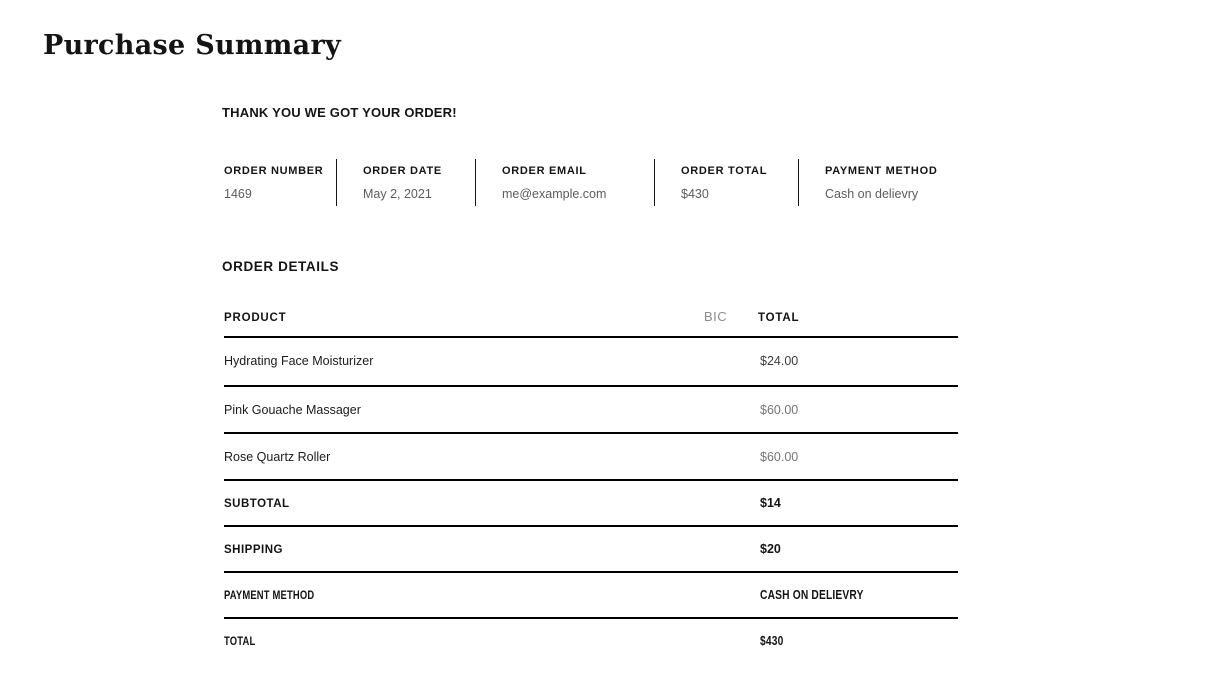  What do you see at coordinates (591, 362) in the screenshot?
I see `table-row: Hydrating Face Moisturizer $24.00` at bounding box center [591, 362].